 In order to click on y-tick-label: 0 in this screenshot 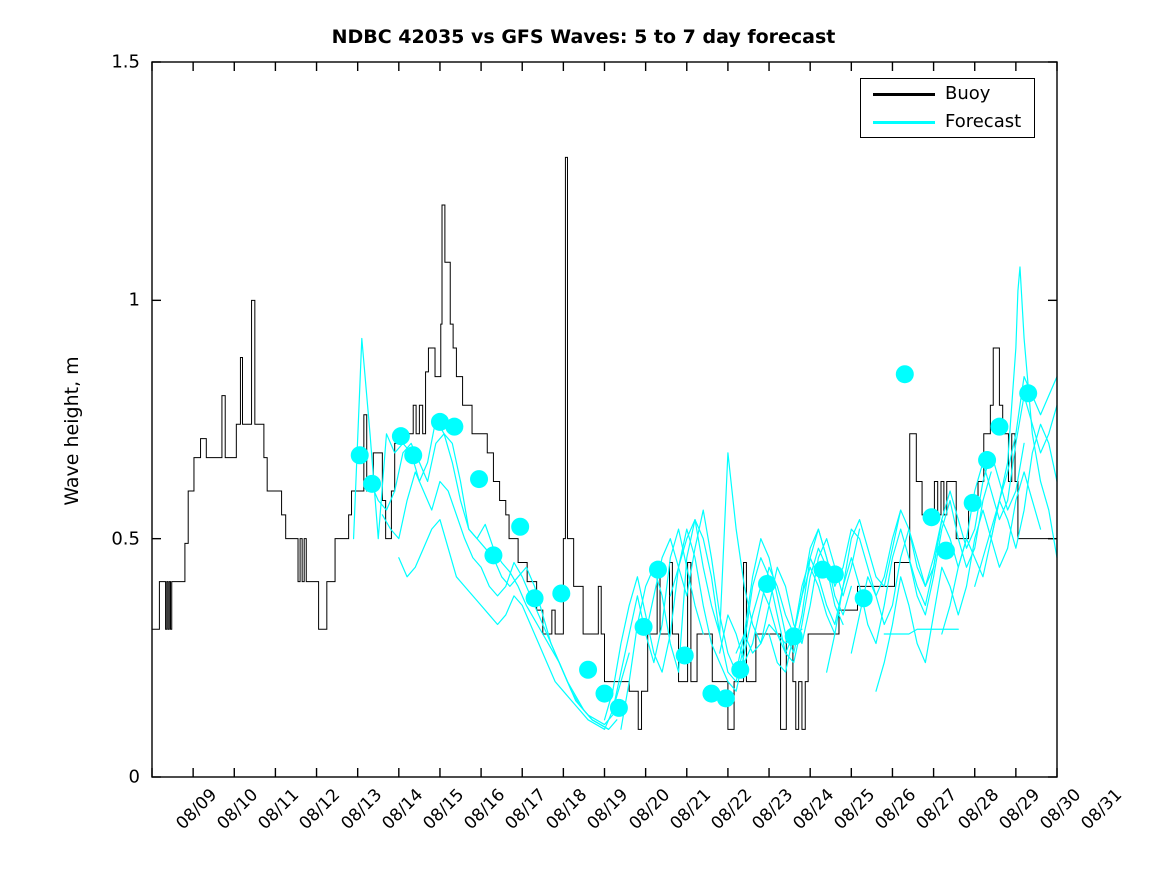, I will do `click(134, 777)`.